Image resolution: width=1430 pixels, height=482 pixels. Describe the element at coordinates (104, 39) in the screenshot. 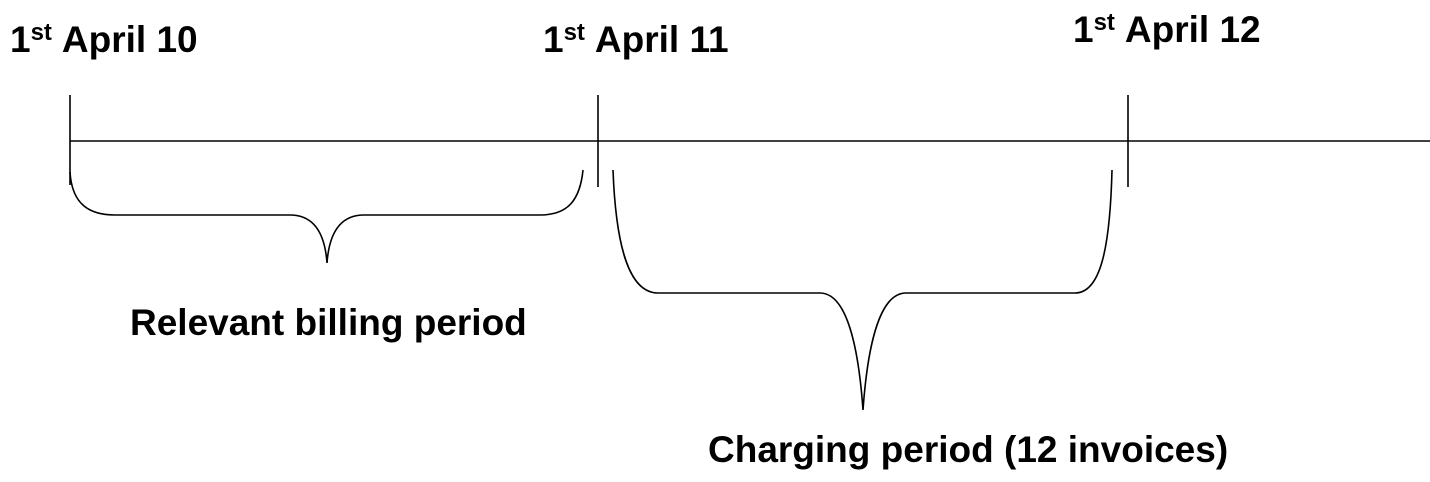

I see `date-label: 1st April 10` at that location.